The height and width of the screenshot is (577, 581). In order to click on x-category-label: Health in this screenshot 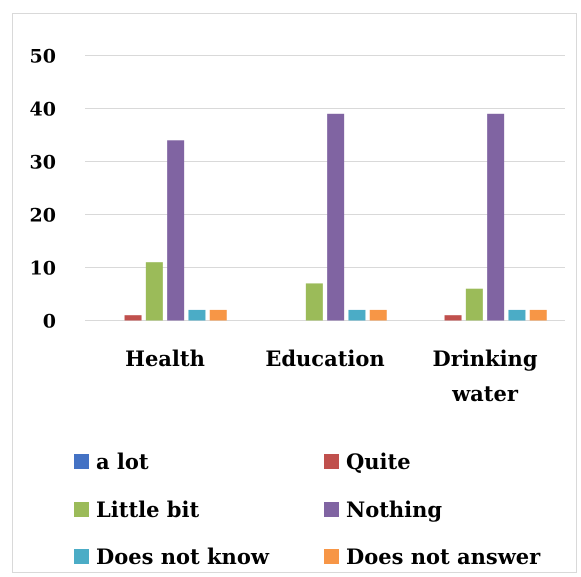, I will do `click(165, 358)`.